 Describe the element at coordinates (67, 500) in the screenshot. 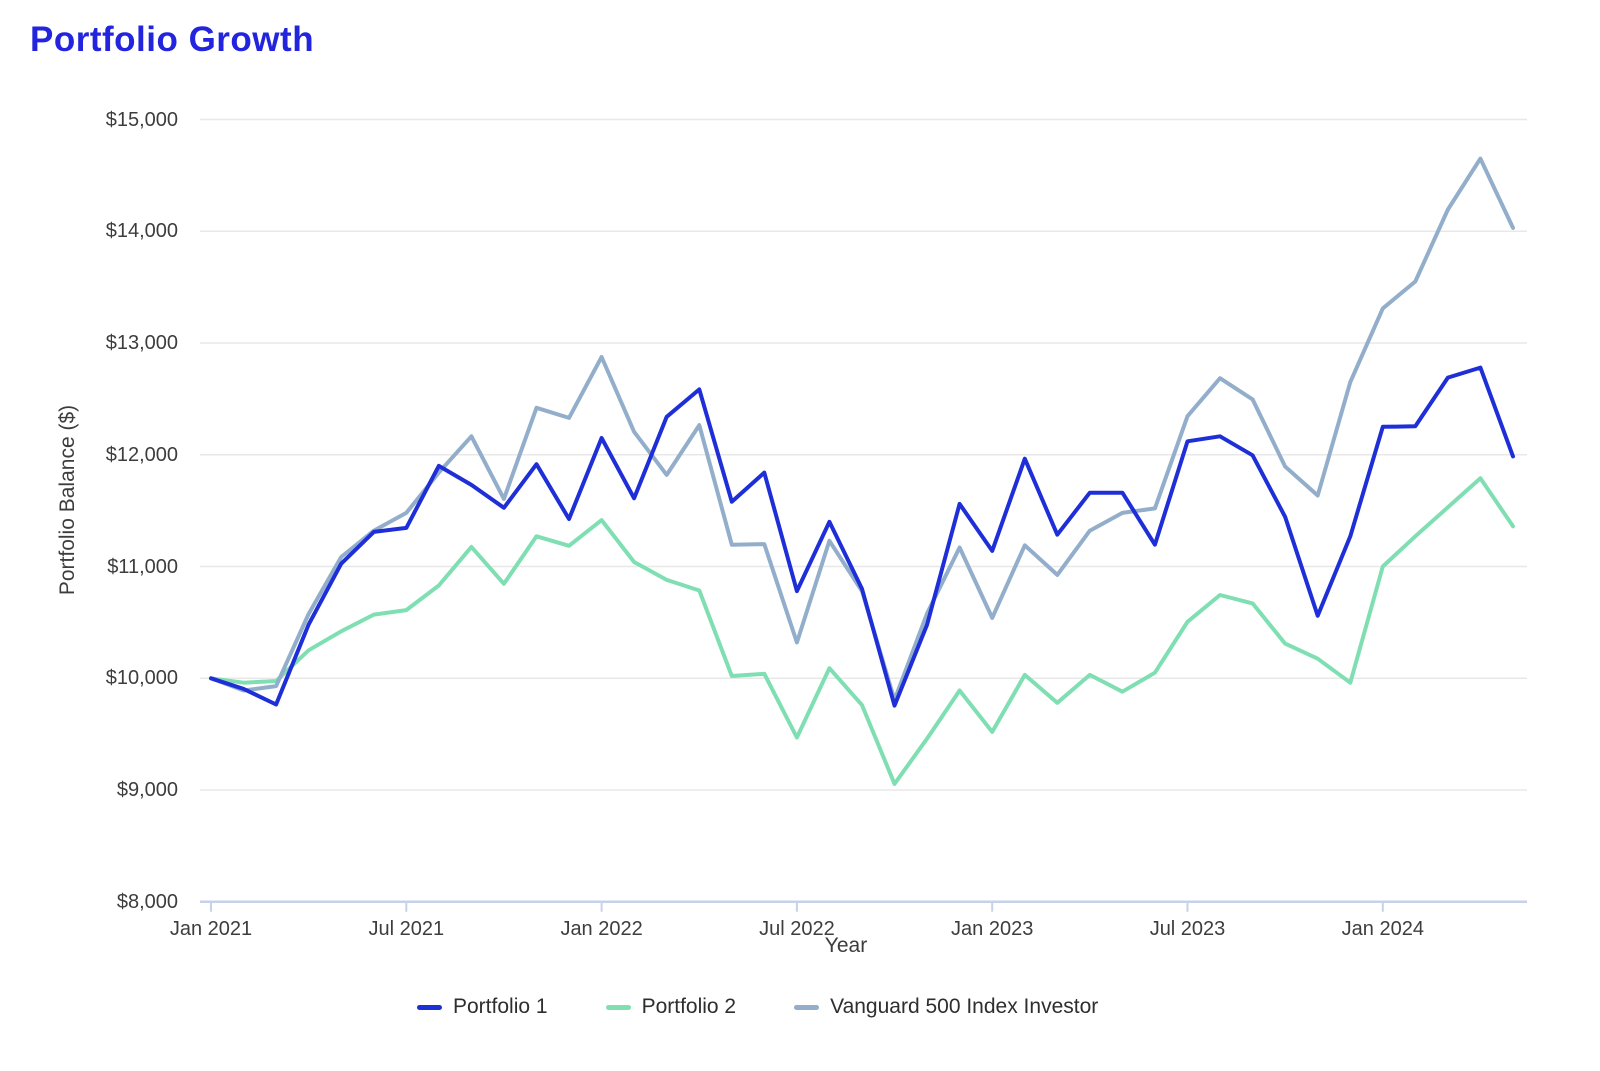

I see `y-axis-title: Portfolio Balance ($)` at that location.